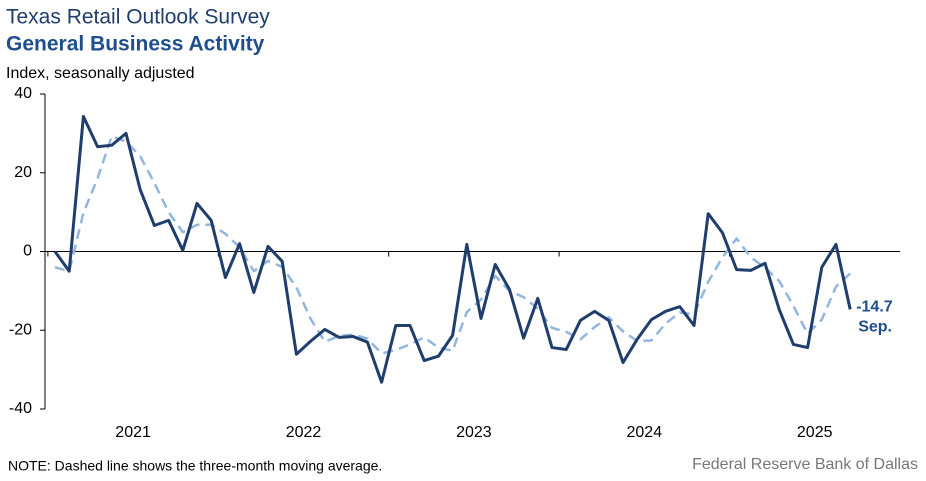  I want to click on y-axis-label: Index, seasonally adjusted, so click(100, 73).